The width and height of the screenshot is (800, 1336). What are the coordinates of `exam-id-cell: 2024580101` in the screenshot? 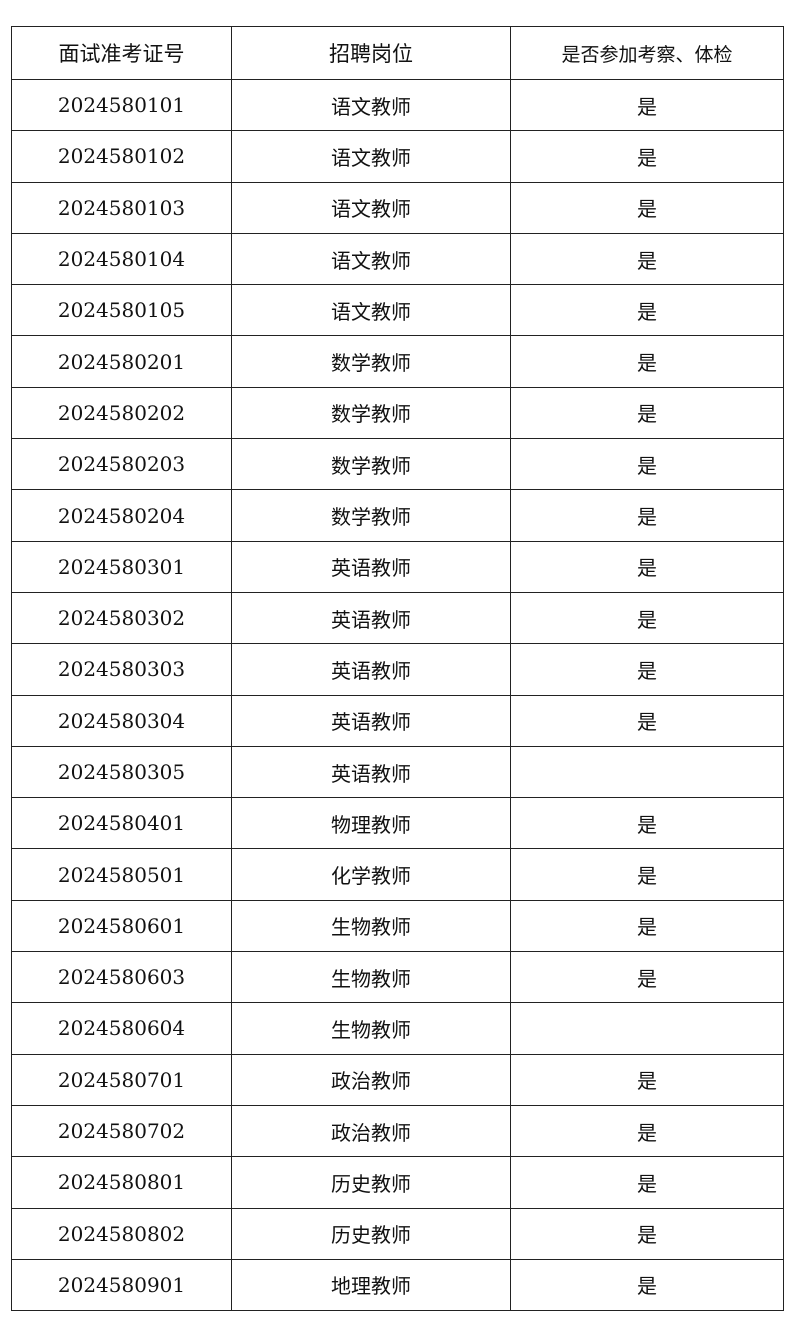 It's located at (121, 105).